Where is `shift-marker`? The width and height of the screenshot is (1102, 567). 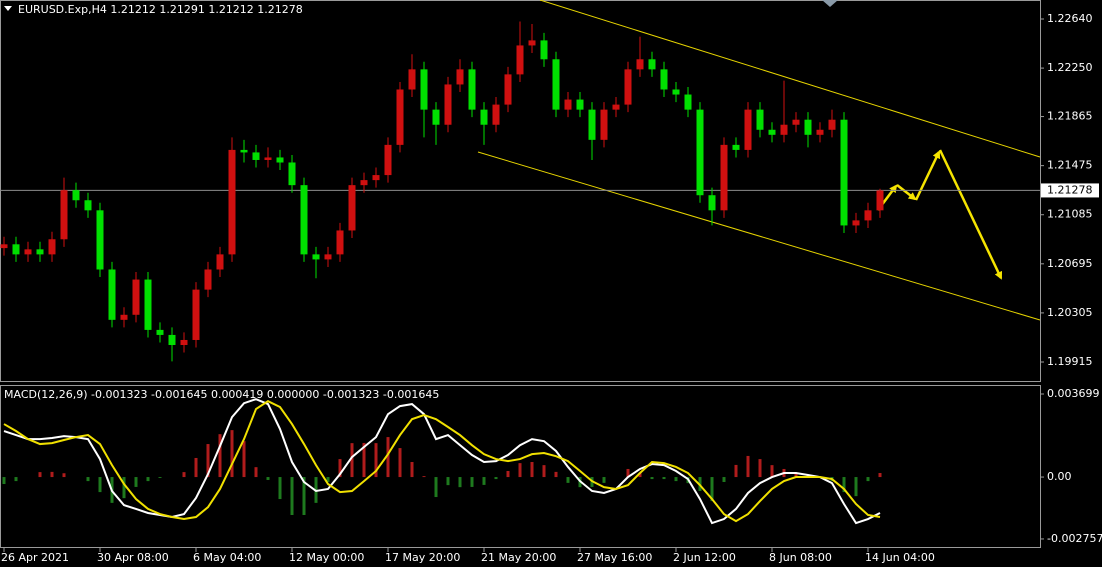 shift-marker is located at coordinates (830, 3).